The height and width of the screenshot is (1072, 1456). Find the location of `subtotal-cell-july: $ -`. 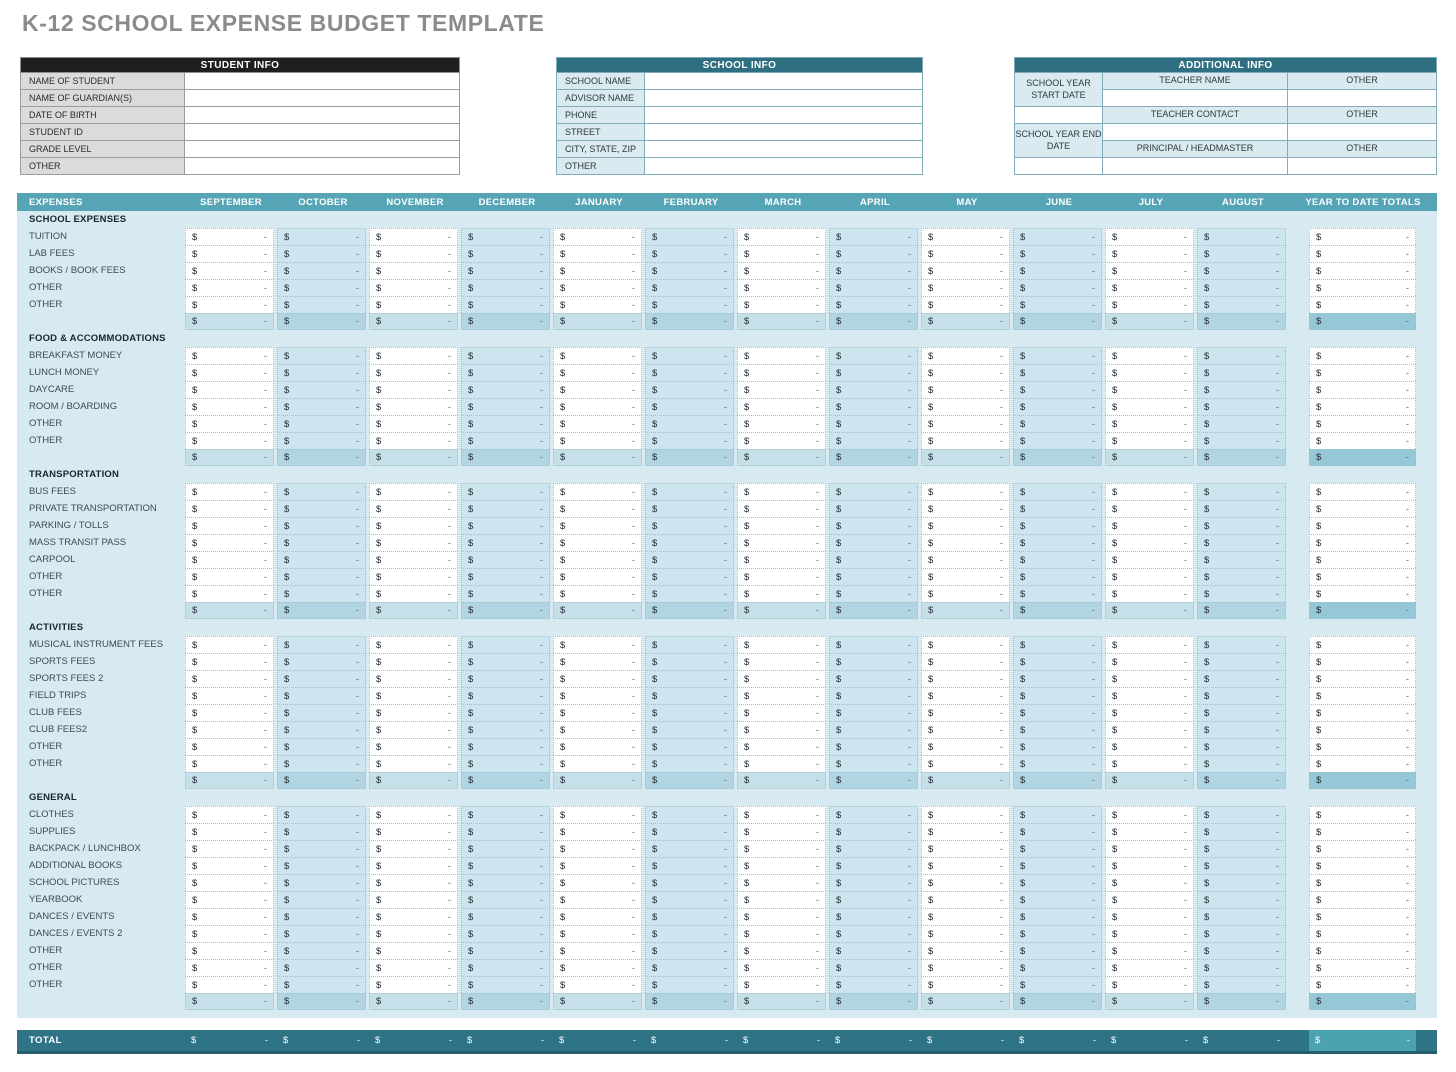

subtotal-cell-july: $ - is located at coordinates (1149, 780).